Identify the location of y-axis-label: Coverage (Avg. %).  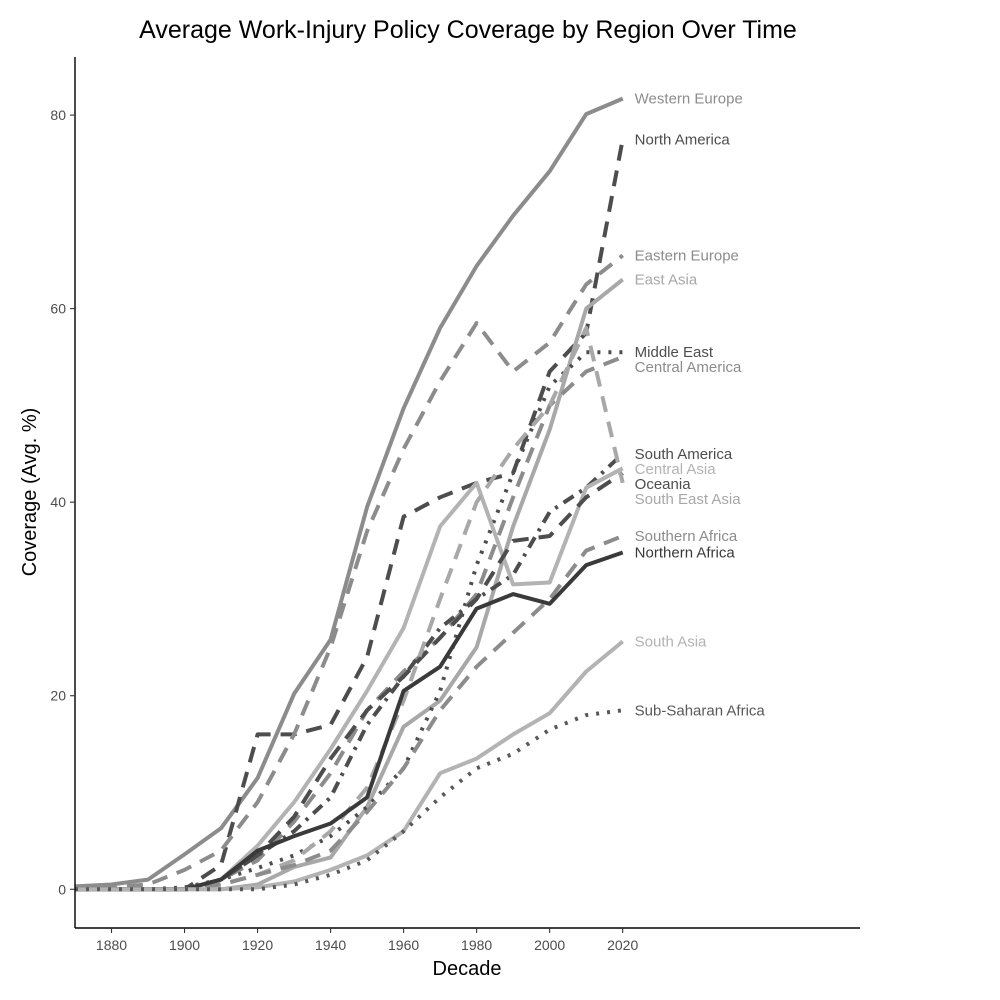
(30, 492).